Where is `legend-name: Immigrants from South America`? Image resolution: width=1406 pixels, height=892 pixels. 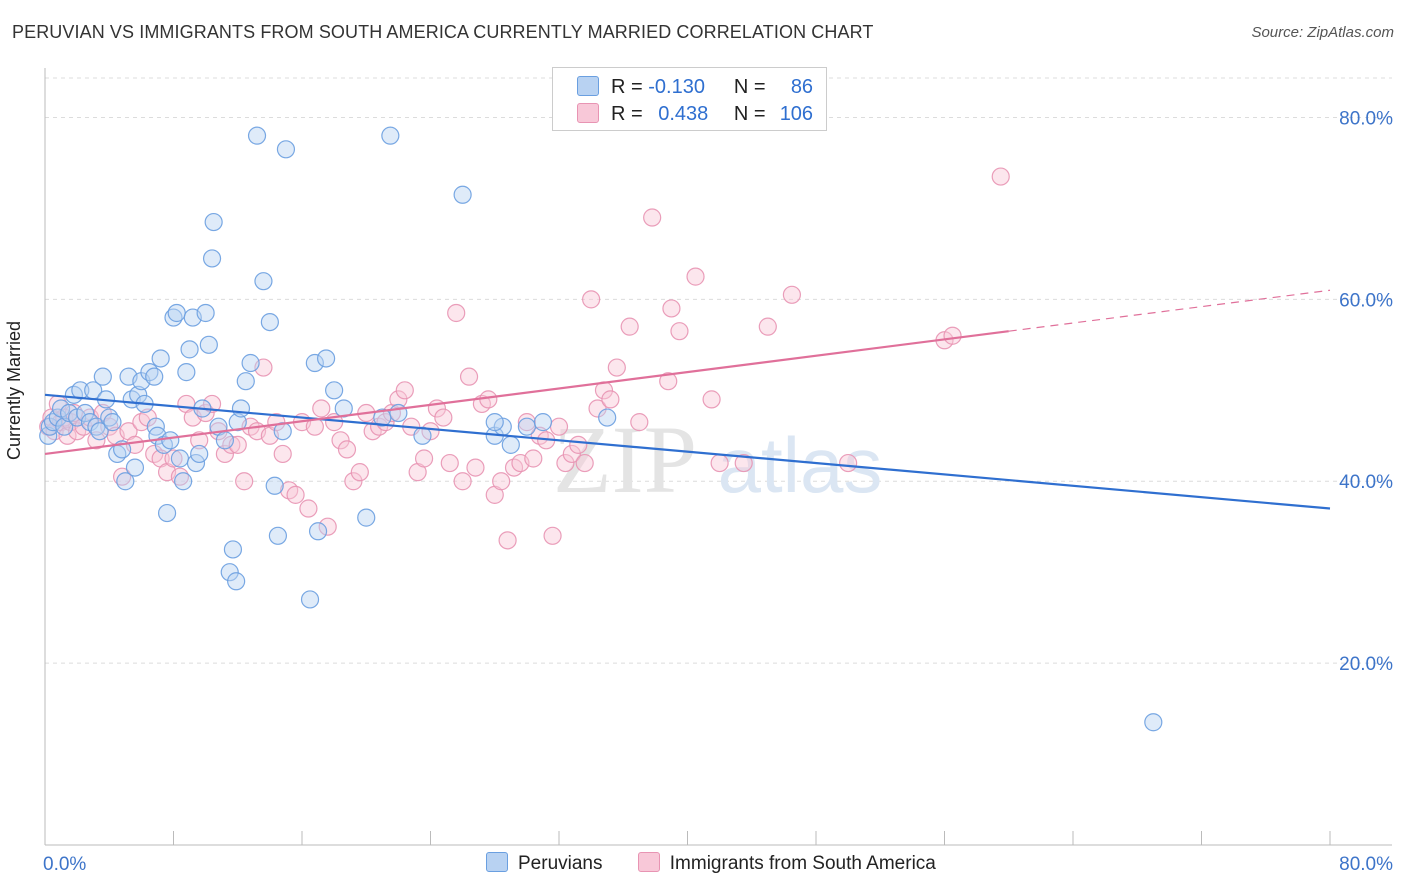 legend-name: Immigrants from South America is located at coordinates (802, 863).